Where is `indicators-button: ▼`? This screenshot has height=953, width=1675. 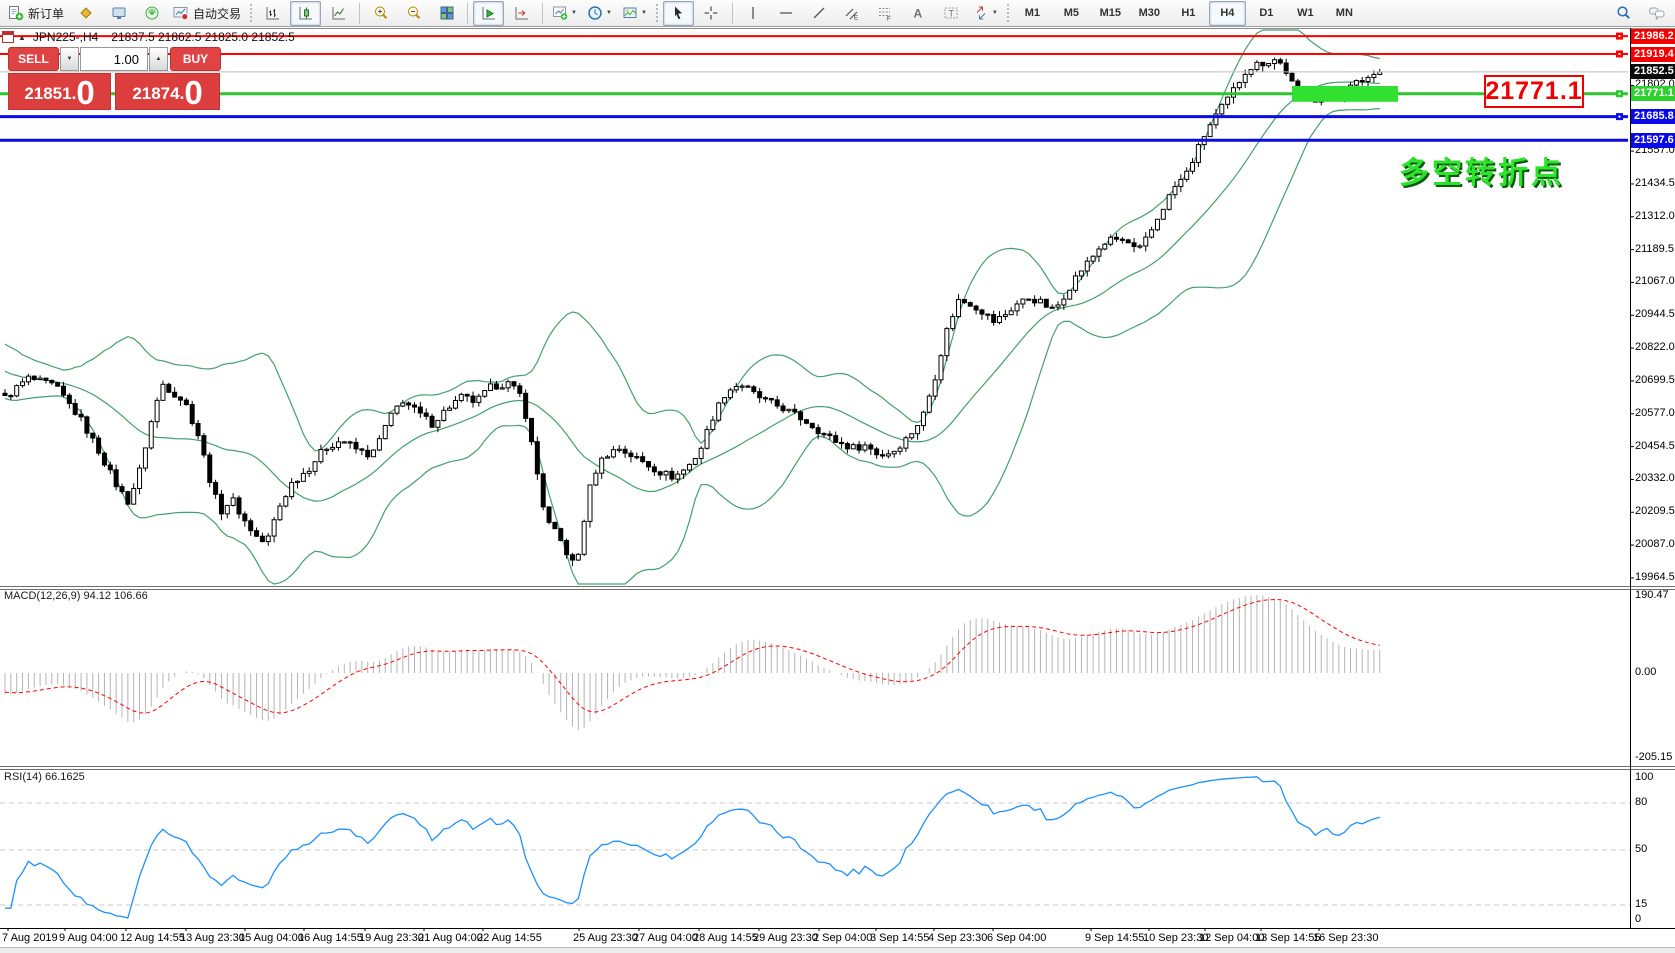 indicators-button: ▼ is located at coordinates (564, 13).